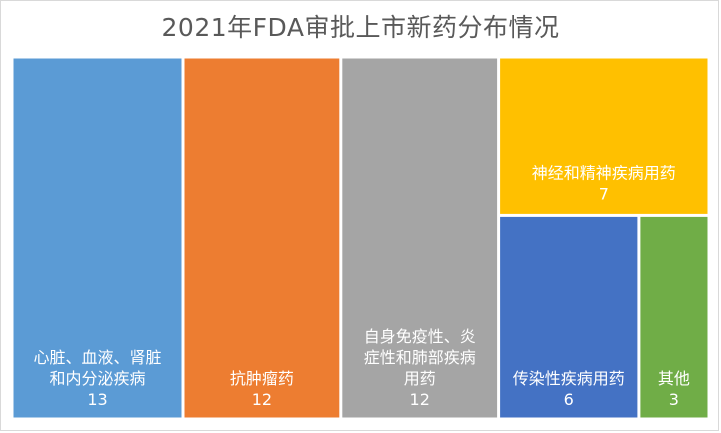 The image size is (721, 433). Describe the element at coordinates (674, 399) in the screenshot. I see `tile-value-label: 3` at that location.